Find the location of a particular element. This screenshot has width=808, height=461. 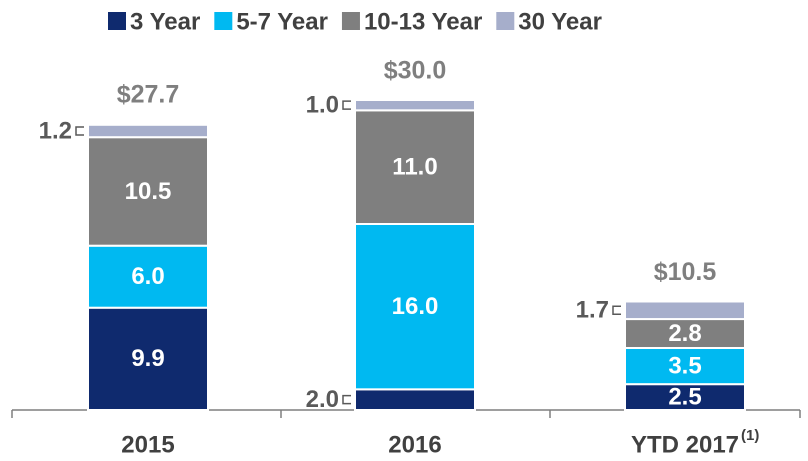

total-label: $30.0 is located at coordinates (415, 71).